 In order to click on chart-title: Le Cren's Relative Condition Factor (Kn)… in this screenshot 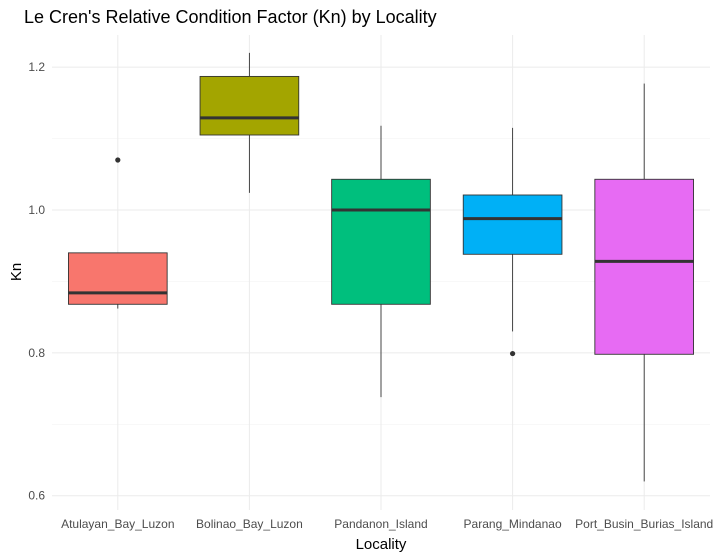, I will do `click(230, 17)`.